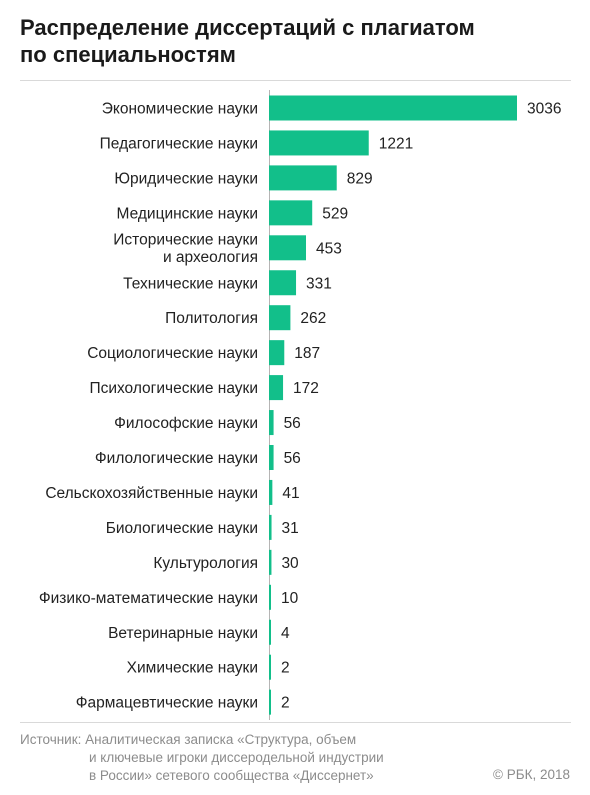 The width and height of the screenshot is (590, 795). Describe the element at coordinates (290, 528) in the screenshot. I see `value-label-12: 31` at that location.